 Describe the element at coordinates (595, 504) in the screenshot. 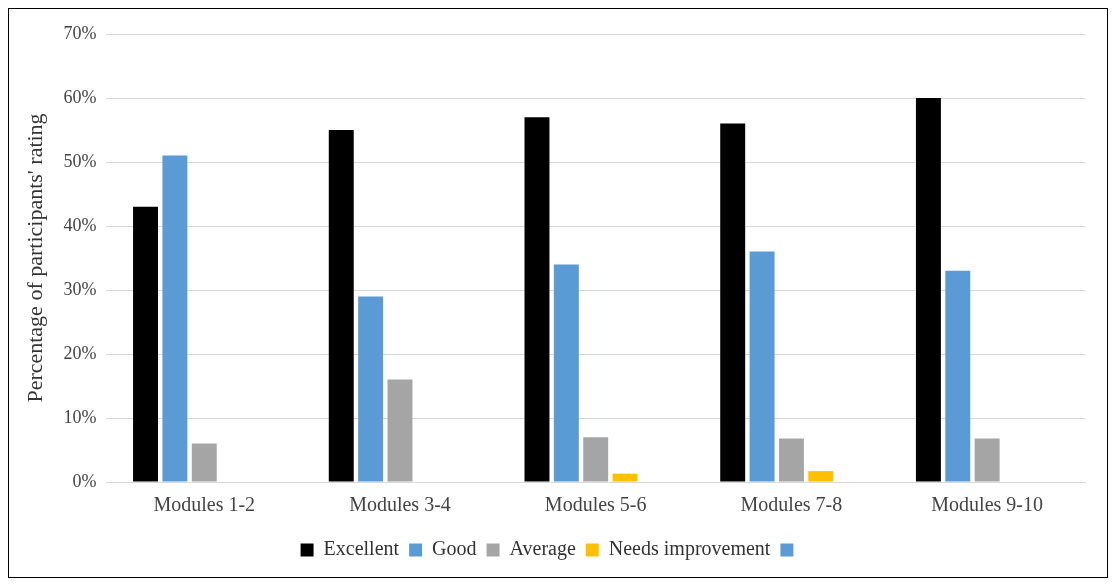

I see `x-tick-label: Modules 5-6` at that location.